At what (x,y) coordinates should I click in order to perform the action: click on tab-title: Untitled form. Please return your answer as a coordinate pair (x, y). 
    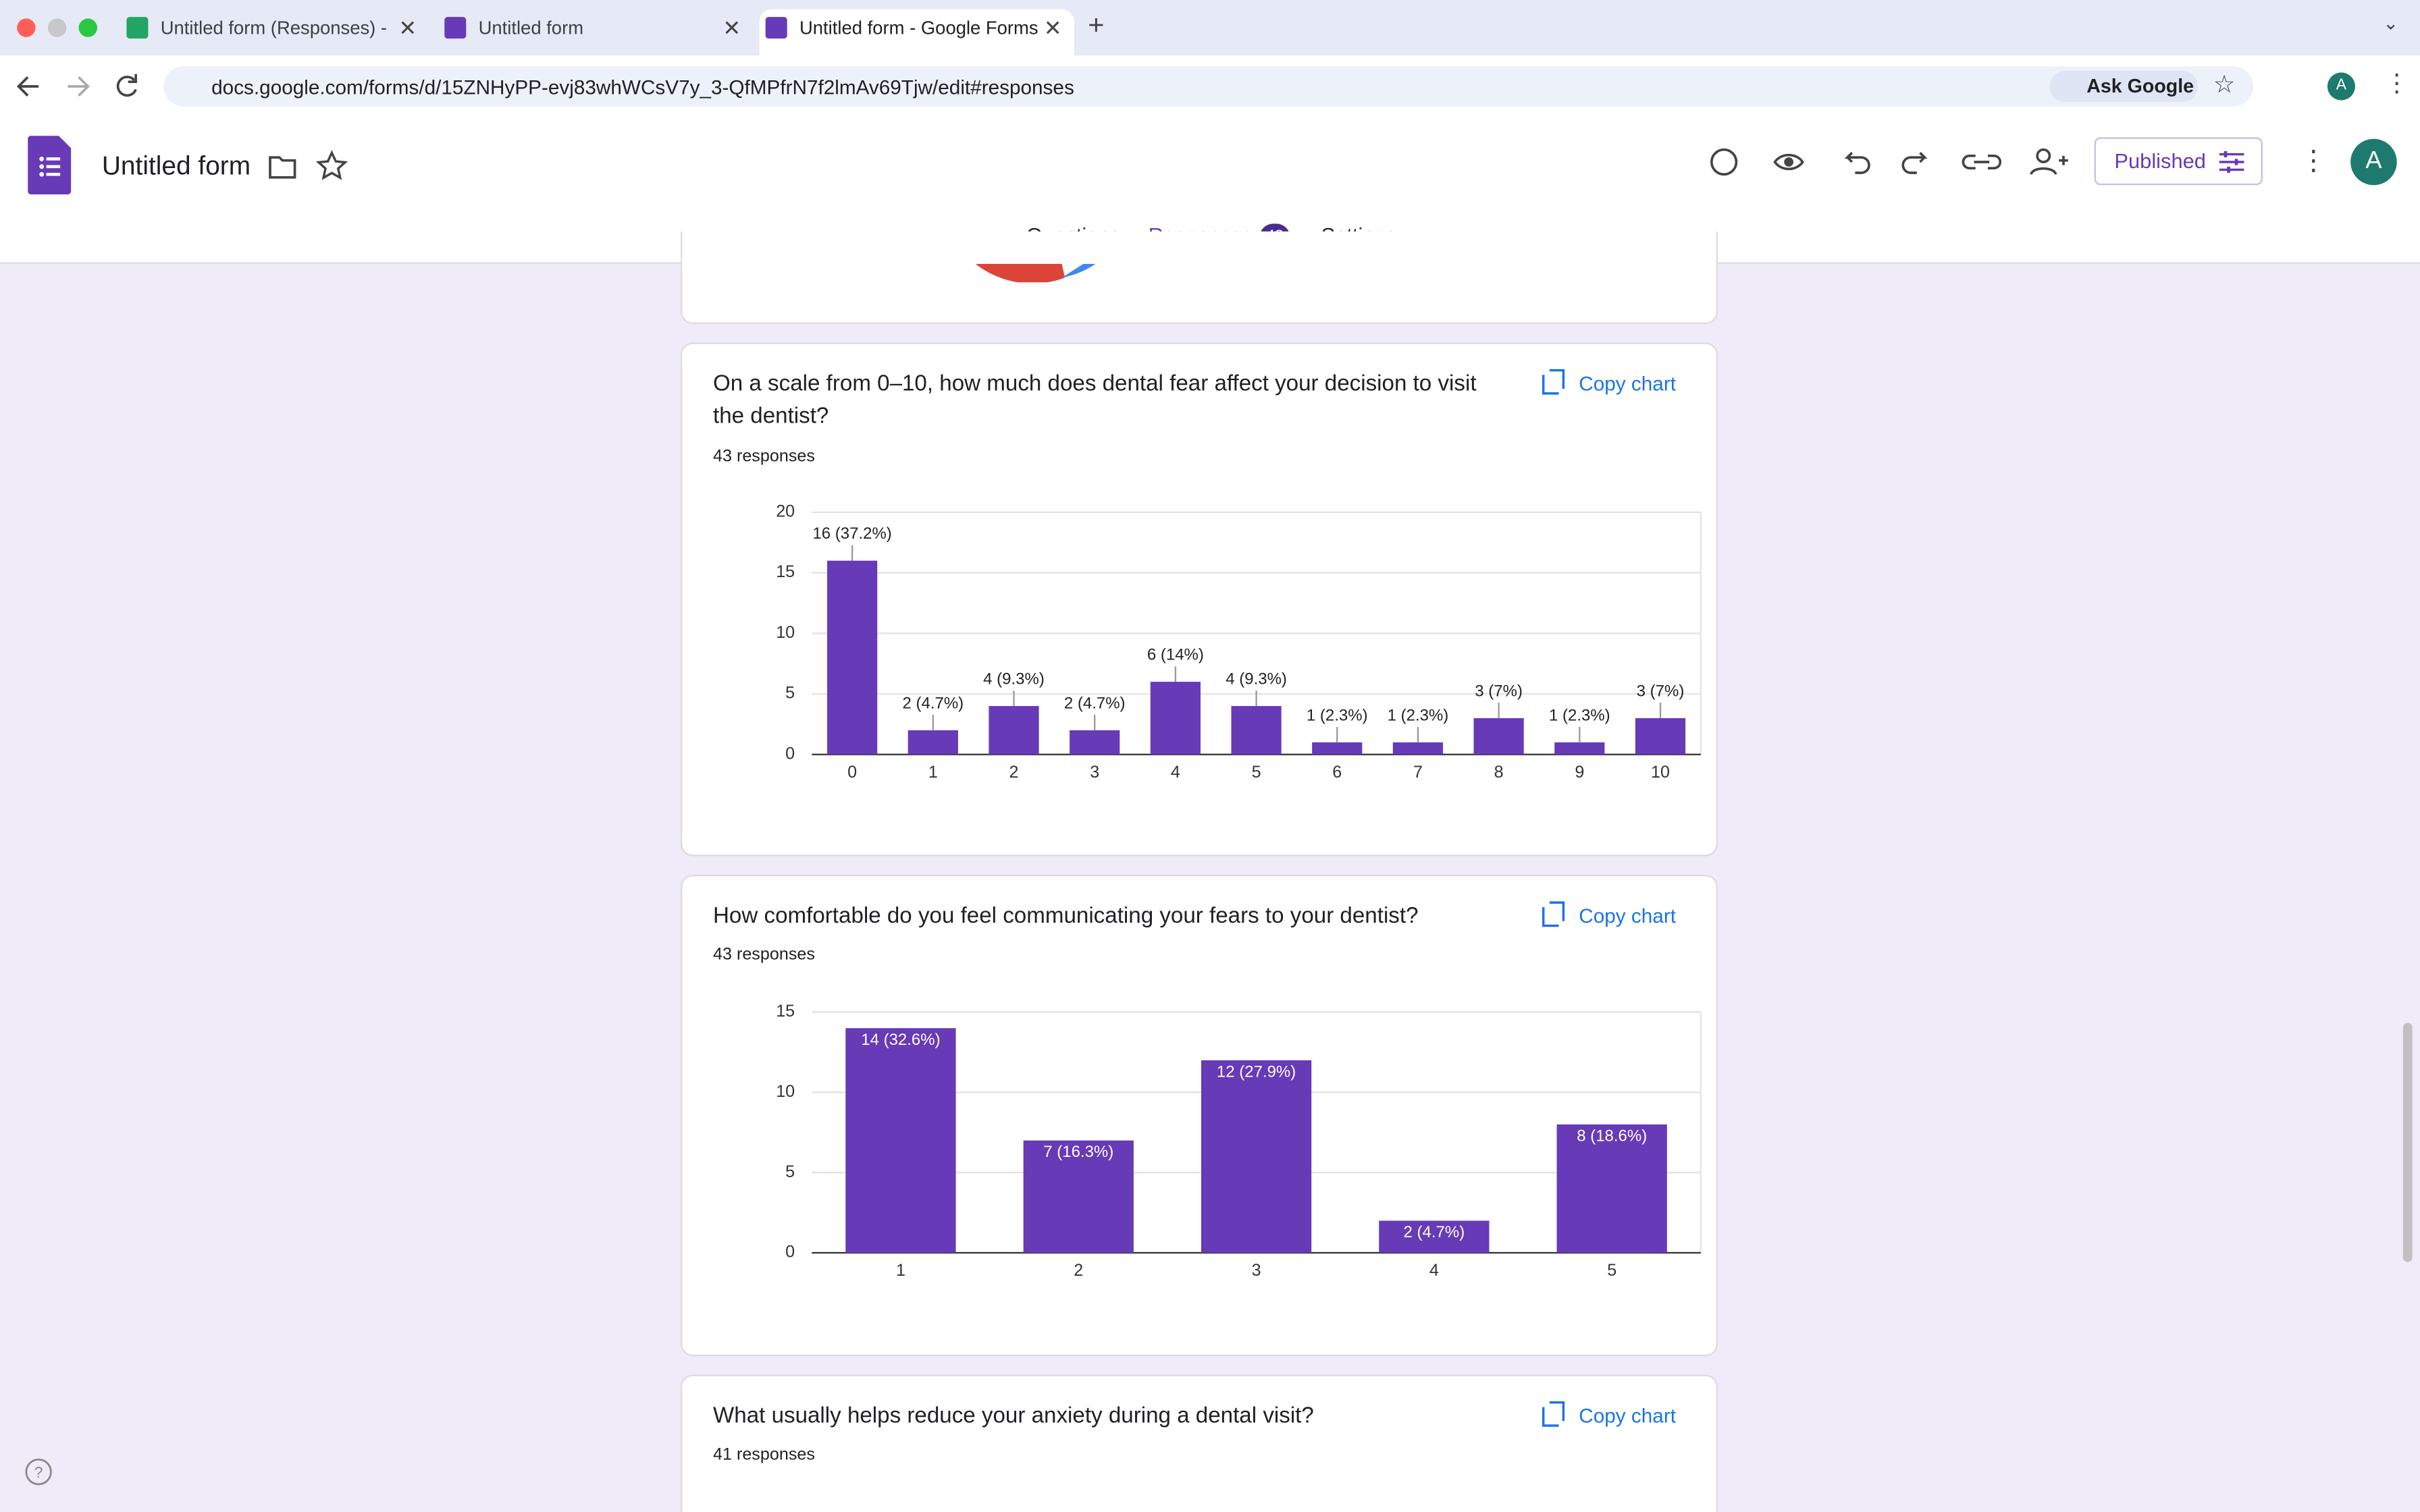
    Looking at the image, I should click on (531, 28).